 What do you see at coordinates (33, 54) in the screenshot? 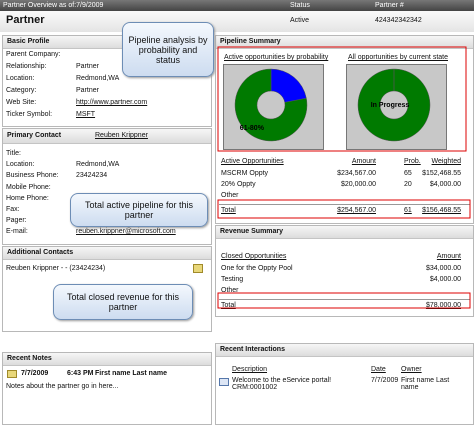
I see `field-label: Parent Company:` at bounding box center [33, 54].